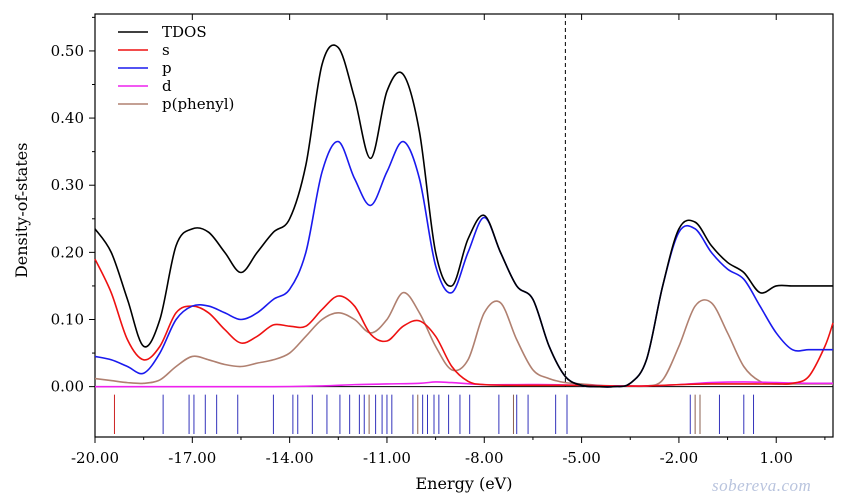 Image resolution: width=856 pixels, height=500 pixels. I want to click on state-lines-panel, so click(434, 414).